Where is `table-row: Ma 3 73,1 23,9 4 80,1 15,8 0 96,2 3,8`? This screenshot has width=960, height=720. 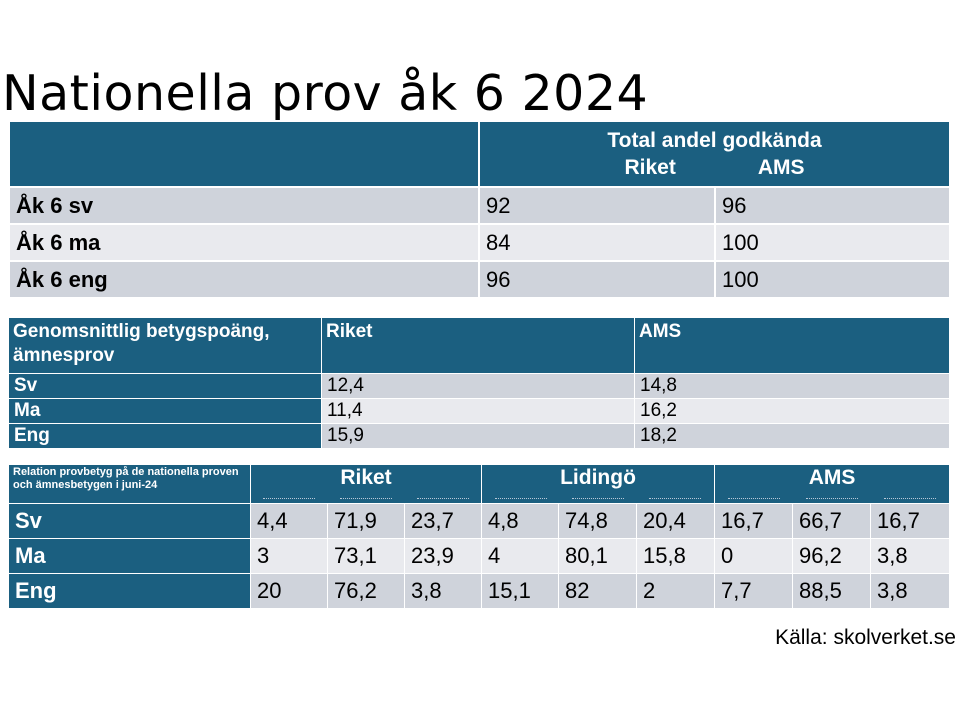 table-row: Ma 3 73,1 23,9 4 80,1 15,8 0 96,2 3,8 is located at coordinates (479, 556).